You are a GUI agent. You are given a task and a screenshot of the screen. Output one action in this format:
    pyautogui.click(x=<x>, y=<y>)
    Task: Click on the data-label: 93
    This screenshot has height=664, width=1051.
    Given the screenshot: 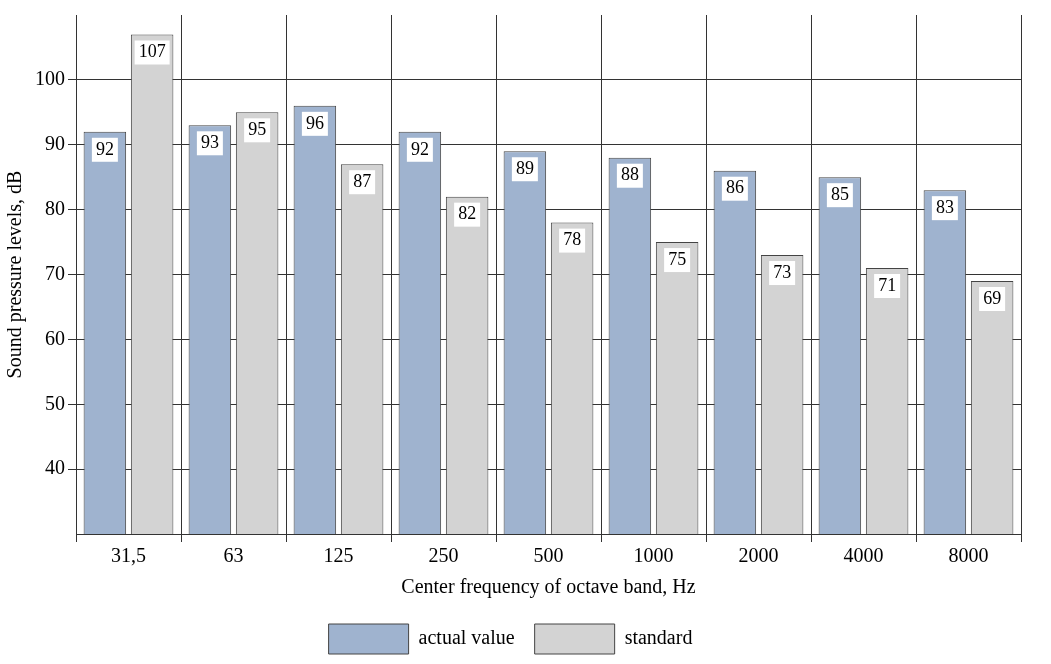 What is the action you would take?
    pyautogui.click(x=209, y=142)
    